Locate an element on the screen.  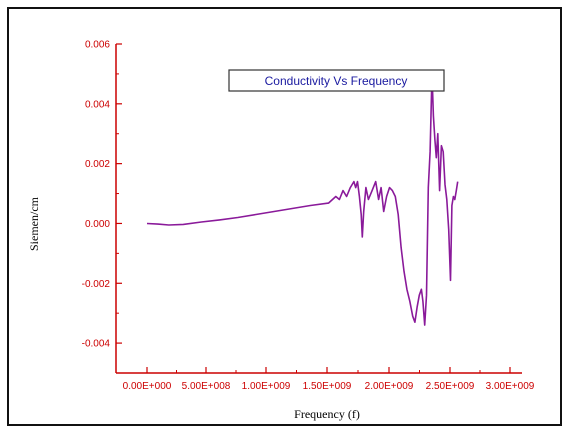
y-tick-labels: 0.006 0.004 0.002 0.000 -0.002 -0.004 is located at coordinates (96, 195).